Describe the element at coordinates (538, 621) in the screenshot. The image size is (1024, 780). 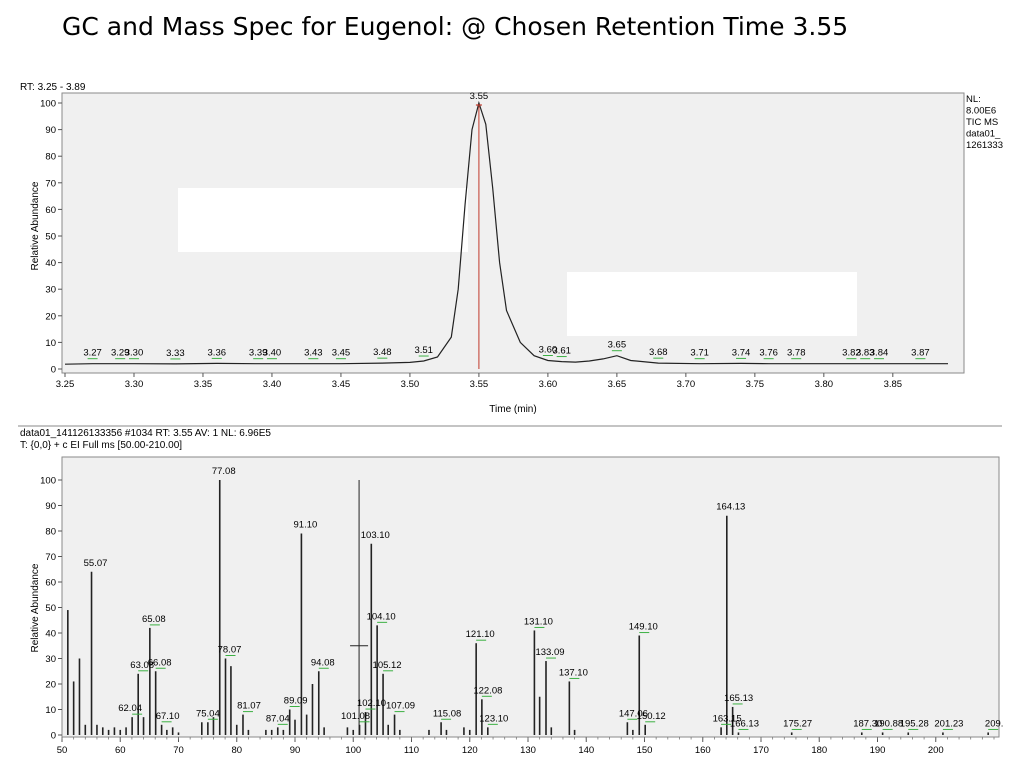
I see `ms-peak-label: 131.10` at that location.